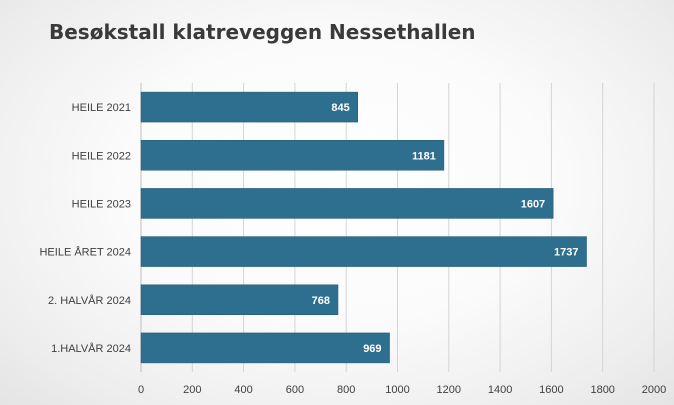 The width and height of the screenshot is (674, 405). Describe the element at coordinates (602, 390) in the screenshot. I see `x-tick-label: 1800` at that location.